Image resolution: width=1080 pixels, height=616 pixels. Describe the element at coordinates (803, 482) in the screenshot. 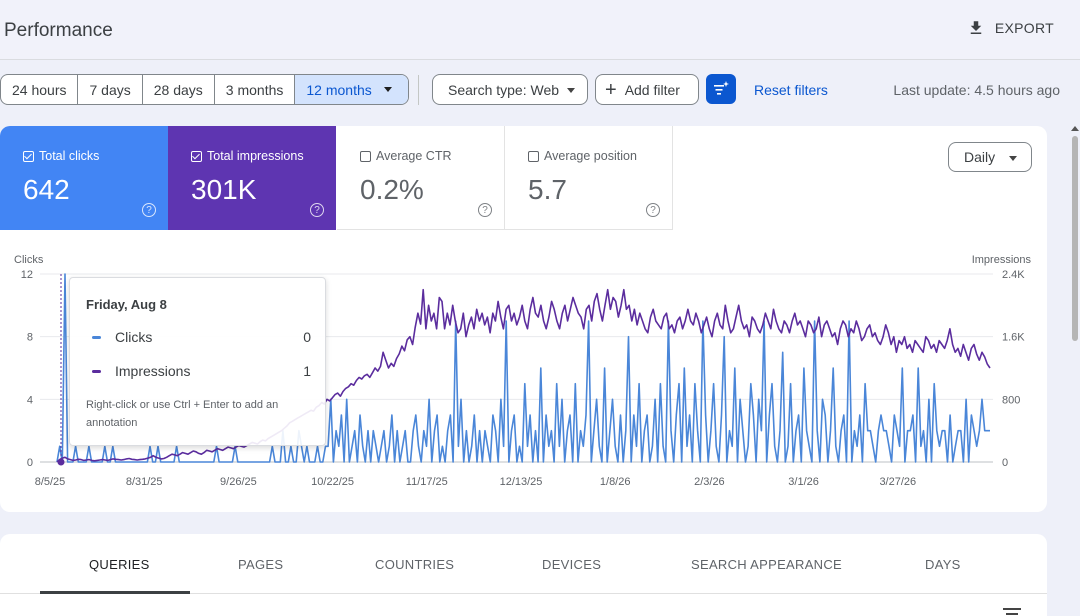

I see `x-tick-label: 3/1/26` at that location.